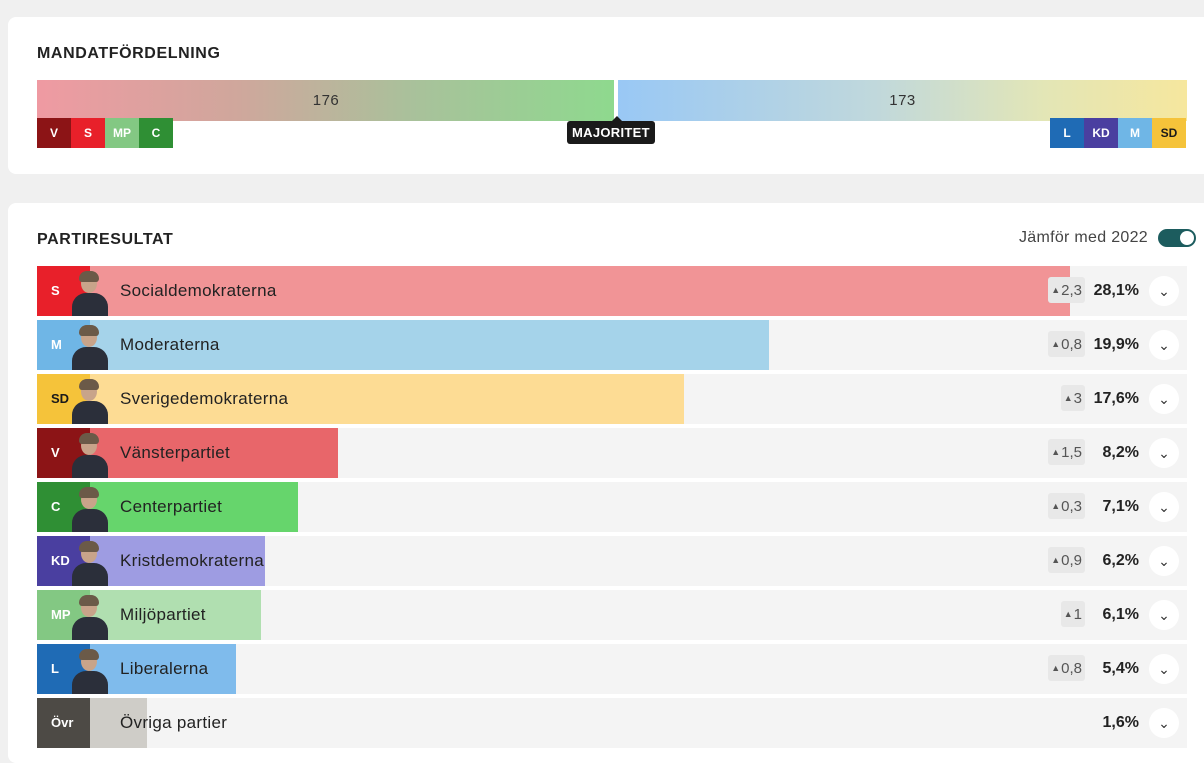 The height and width of the screenshot is (763, 1204). Describe the element at coordinates (88, 133) in the screenshot. I see `bloc-badge-s: S` at that location.